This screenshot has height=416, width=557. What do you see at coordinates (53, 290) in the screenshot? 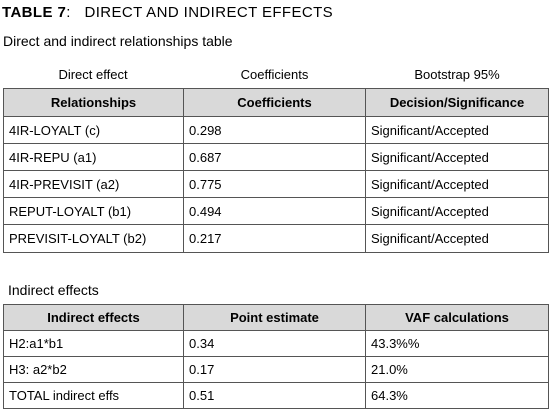
I see `indirect-effects-title: Indirect effects` at bounding box center [53, 290].